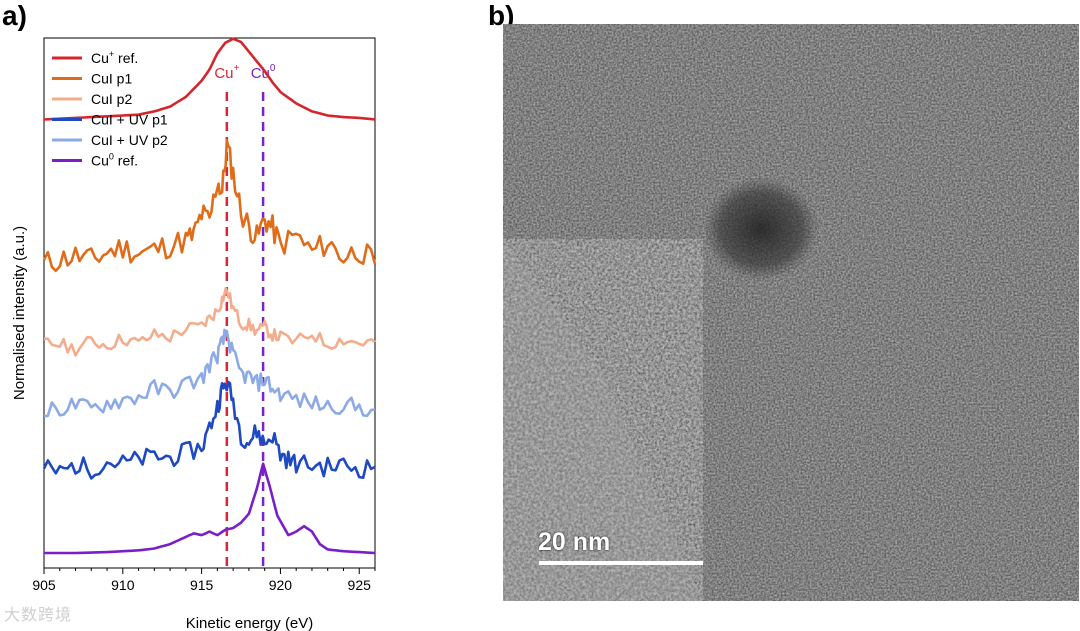 This screenshot has height=631, width=1080. What do you see at coordinates (226, 72) in the screenshot?
I see `cu-plus-annotation: Cu+` at bounding box center [226, 72].